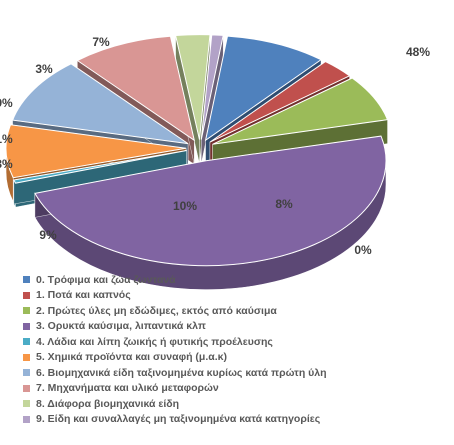 The image size is (454, 445). I want to click on legend-label: 5. Χημικά προϊόντα και συναφή (μ.α.κ), so click(131, 357).